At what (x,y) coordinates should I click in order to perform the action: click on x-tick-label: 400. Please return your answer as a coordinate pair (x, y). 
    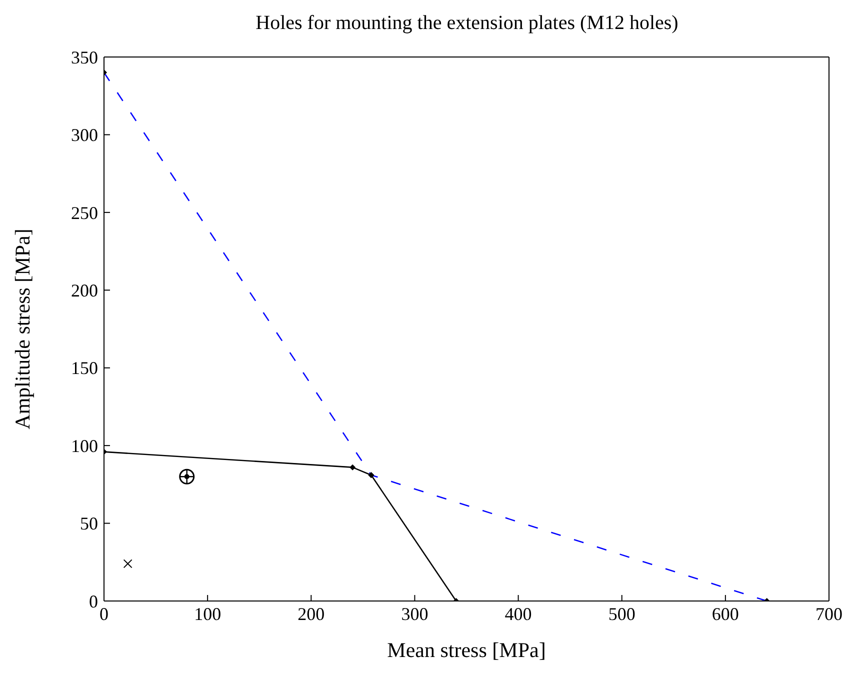
    Looking at the image, I should click on (518, 614).